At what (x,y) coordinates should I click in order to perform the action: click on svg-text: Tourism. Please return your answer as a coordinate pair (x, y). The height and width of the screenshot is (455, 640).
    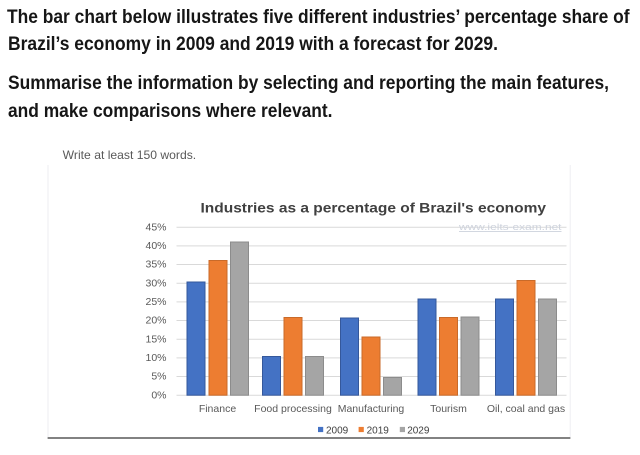
    Looking at the image, I should click on (448, 409).